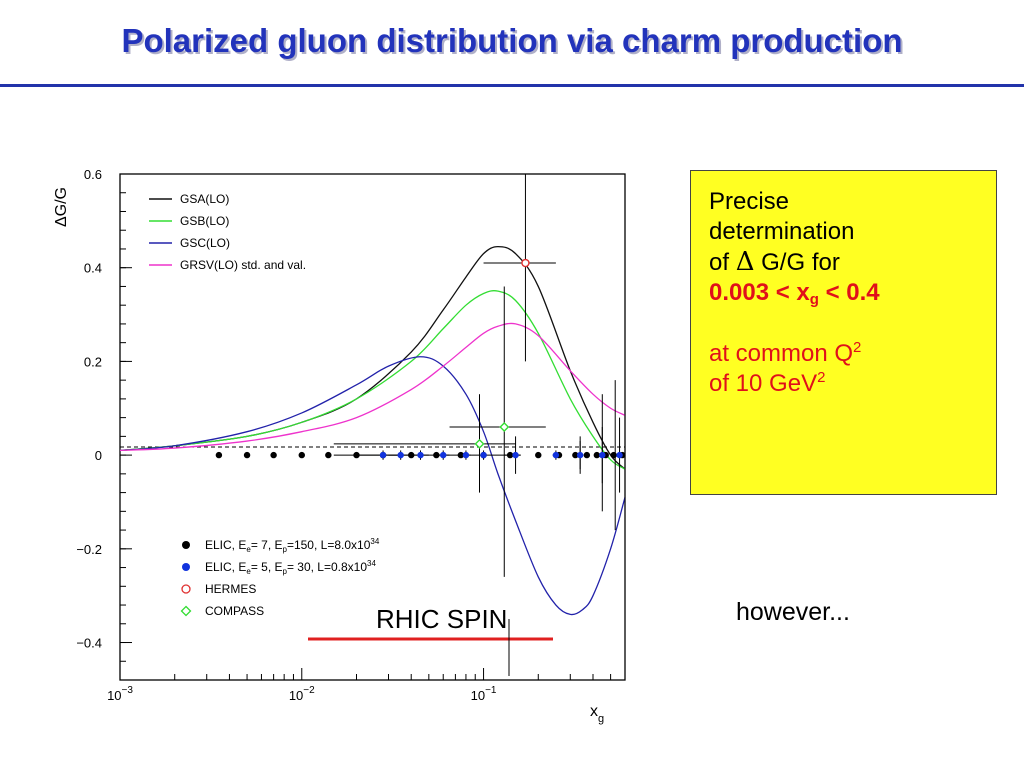 Image resolution: width=1024 pixels, height=768 pixels. I want to click on data-markers, so click(420, 358).